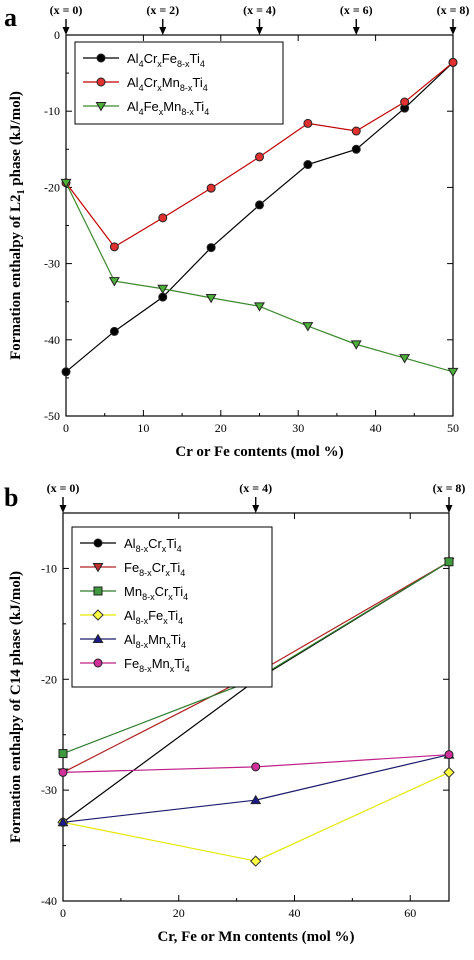 The width and height of the screenshot is (474, 960). Describe the element at coordinates (167, 84) in the screenshot. I see `legend-label: Al4CrxMn8-xTi4` at that location.